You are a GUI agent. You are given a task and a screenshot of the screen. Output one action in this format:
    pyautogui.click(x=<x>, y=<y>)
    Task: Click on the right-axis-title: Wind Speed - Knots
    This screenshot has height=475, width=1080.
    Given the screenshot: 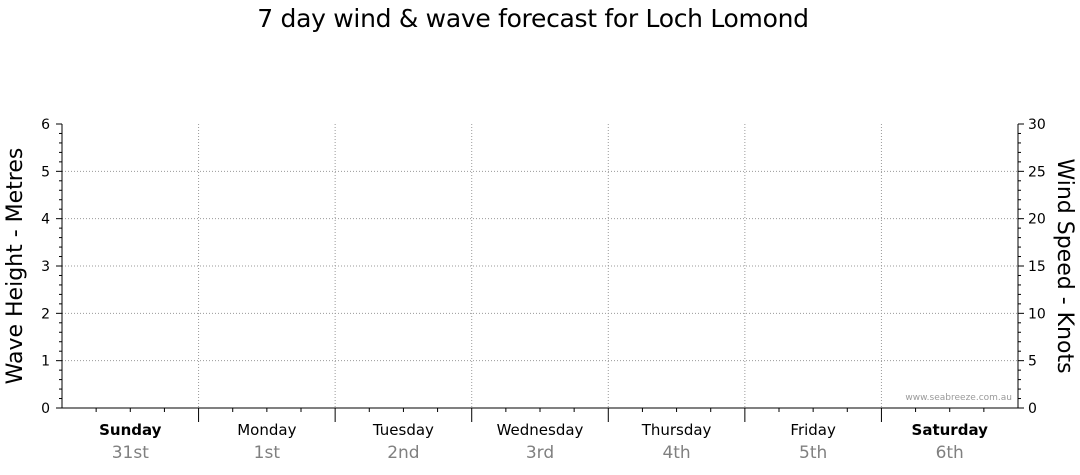 What is the action you would take?
    pyautogui.click(x=1064, y=265)
    